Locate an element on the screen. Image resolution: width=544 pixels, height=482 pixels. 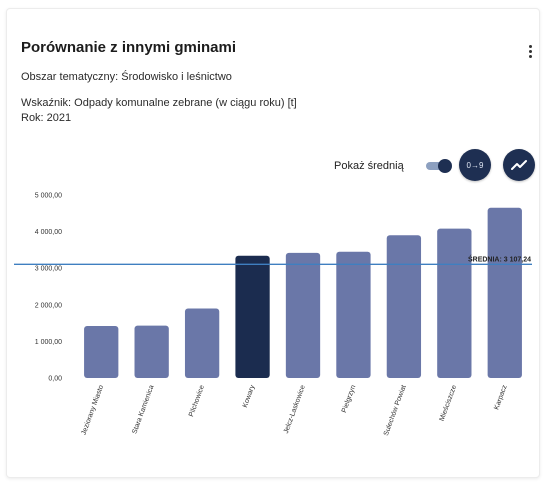
show-average-toggle is located at coordinates (438, 166).